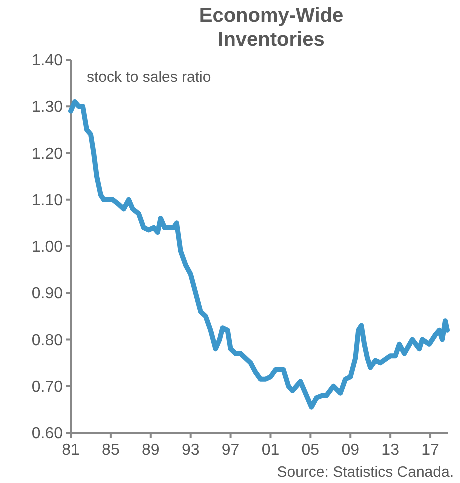 This screenshot has width=460, height=483. I want to click on x-tick-label: 97, so click(231, 450).